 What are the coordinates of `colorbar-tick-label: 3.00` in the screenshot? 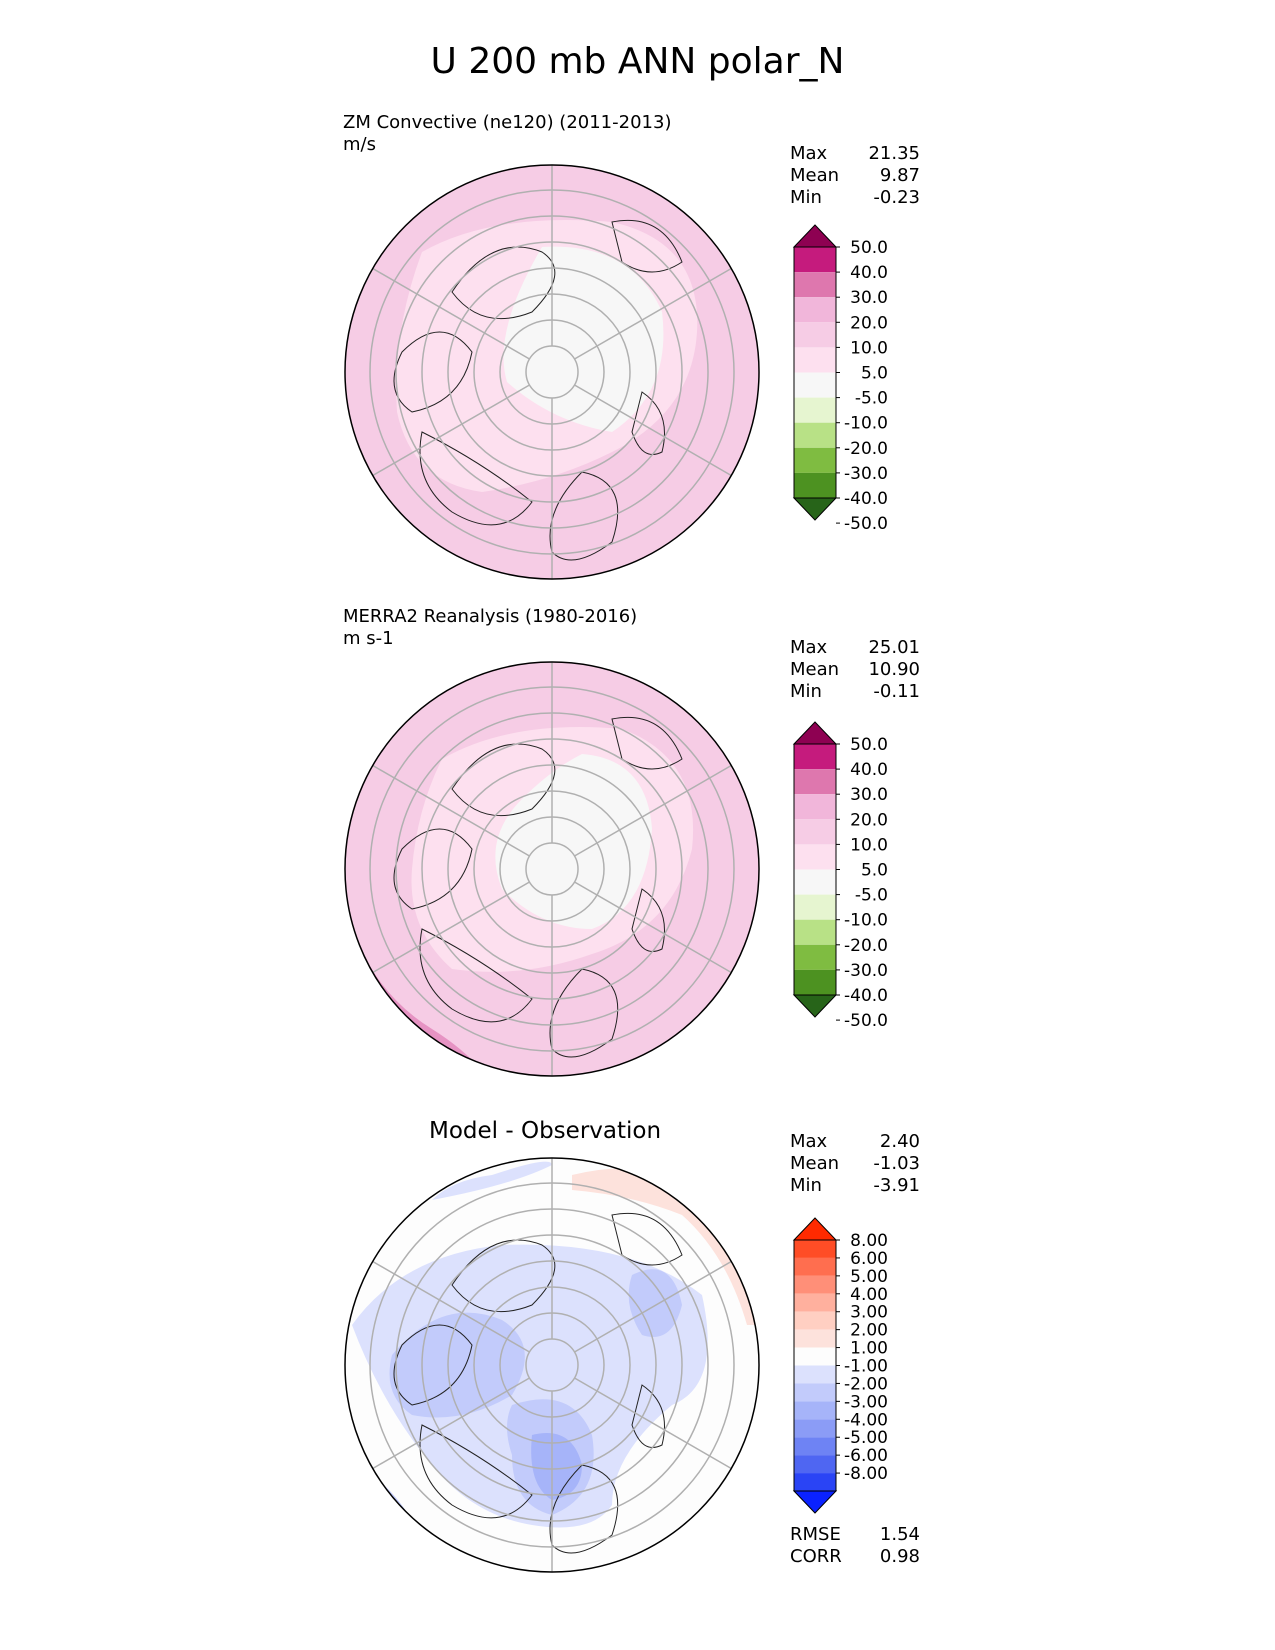 It's located at (869, 1313).